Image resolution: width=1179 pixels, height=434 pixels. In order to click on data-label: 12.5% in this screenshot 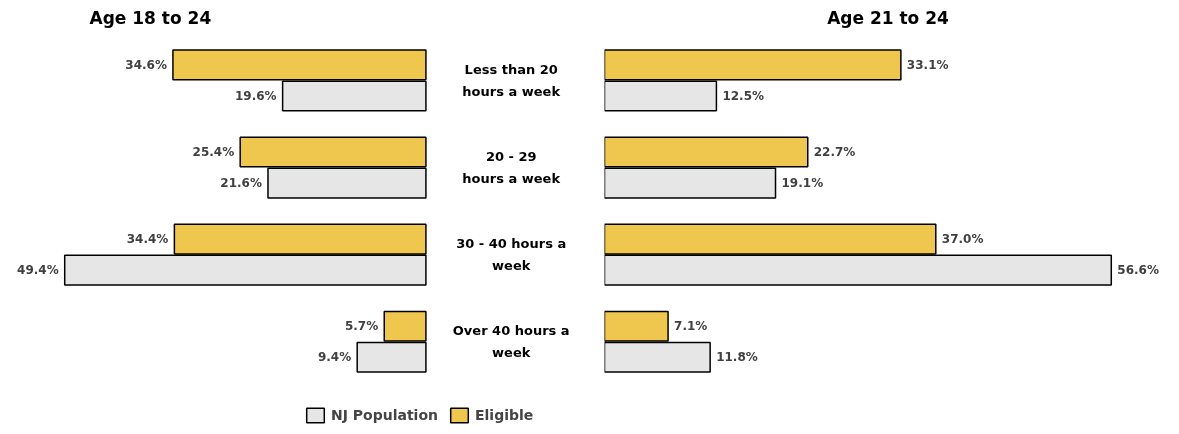, I will do `click(743, 95)`.